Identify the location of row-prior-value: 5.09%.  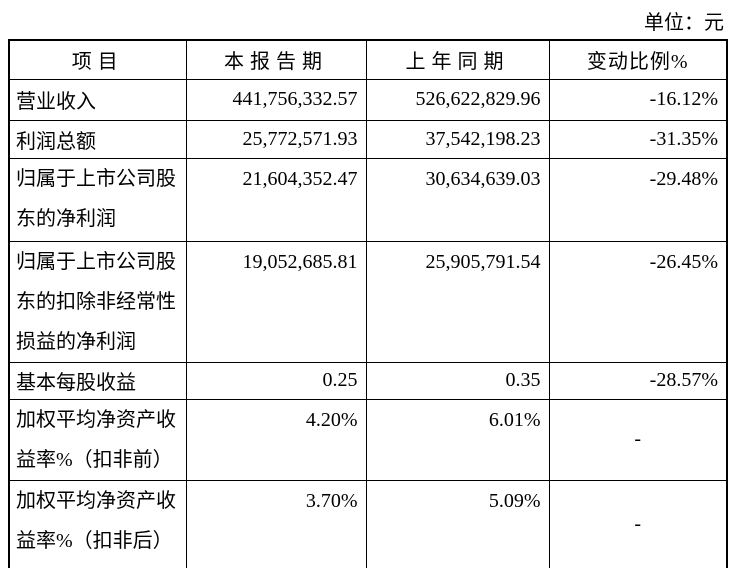
(457, 523).